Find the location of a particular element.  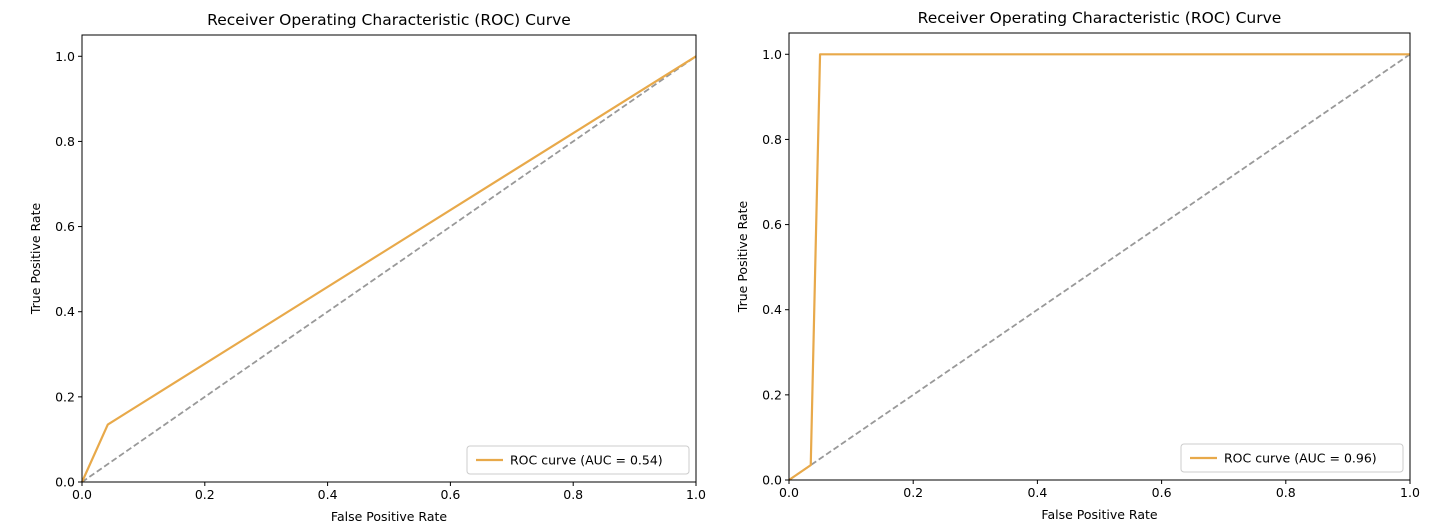

legend-label: ROC curve (AUC = 0.96) is located at coordinates (1300, 458).